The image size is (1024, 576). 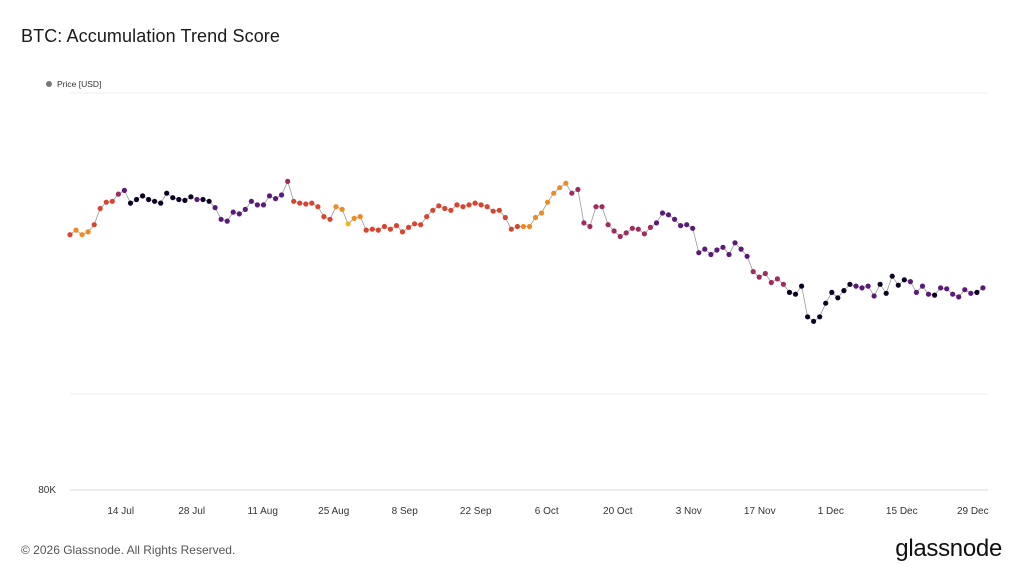 I want to click on x-tick-label: 1 Dec, so click(x=831, y=511).